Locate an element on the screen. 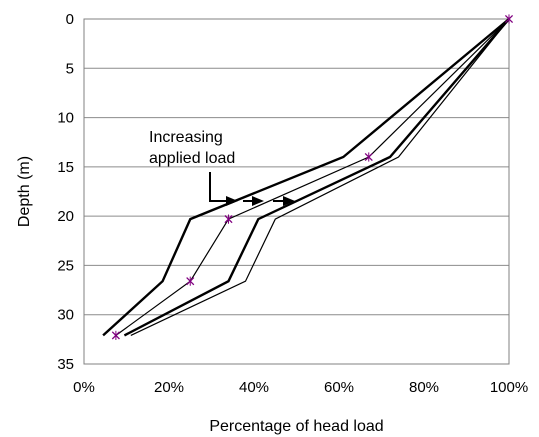 Image resolution: width=539 pixels, height=437 pixels. y-axis-title: Depth (m) is located at coordinates (24, 191).